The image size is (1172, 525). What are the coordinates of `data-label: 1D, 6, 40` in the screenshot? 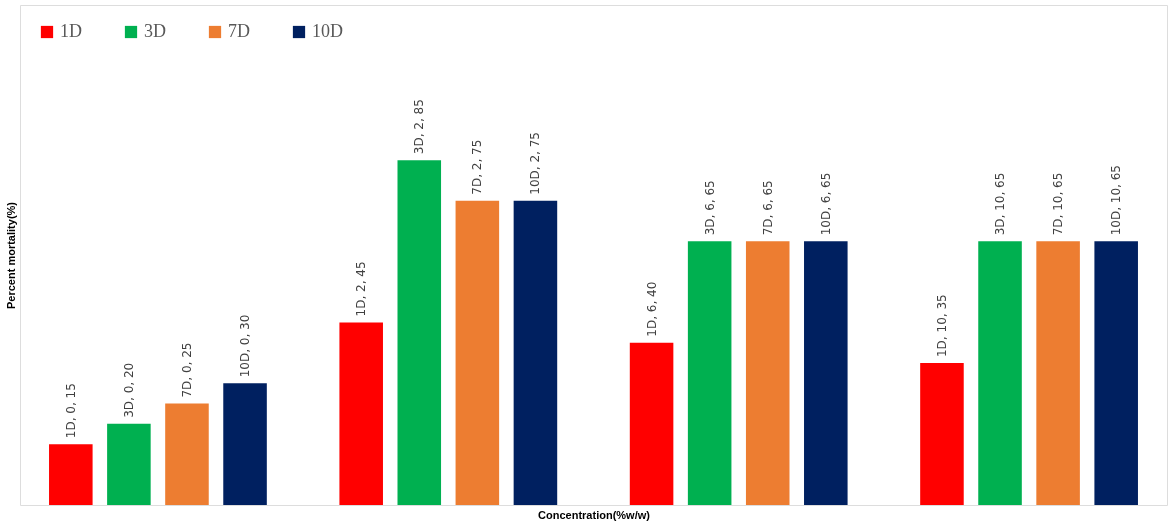 It's located at (651, 309).